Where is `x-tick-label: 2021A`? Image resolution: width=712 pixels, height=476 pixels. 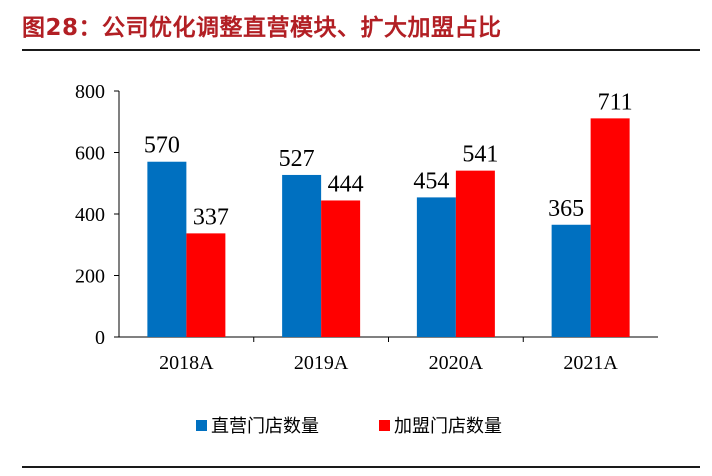 x-tick-label: 2021A is located at coordinates (590, 363).